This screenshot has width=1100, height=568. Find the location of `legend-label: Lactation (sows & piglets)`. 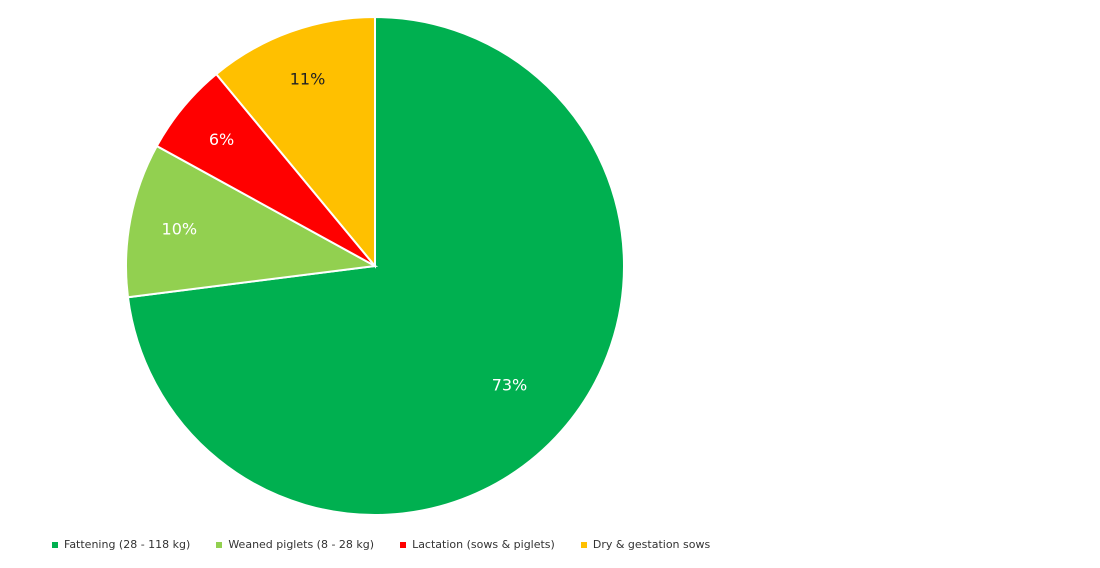

legend-label: Lactation (sows & piglets) is located at coordinates (483, 544).